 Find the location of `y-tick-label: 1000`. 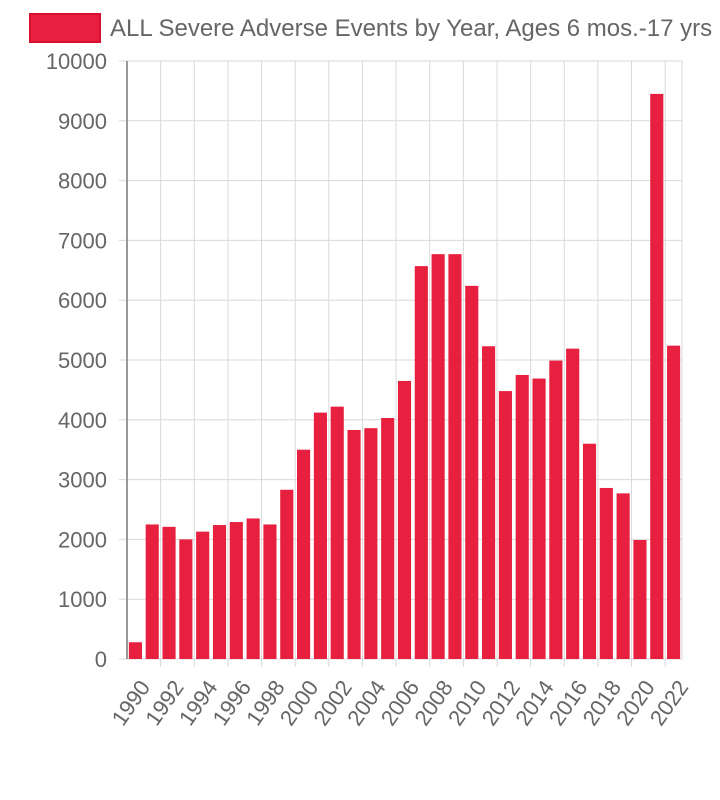

y-tick-label: 1000 is located at coordinates (82, 599).